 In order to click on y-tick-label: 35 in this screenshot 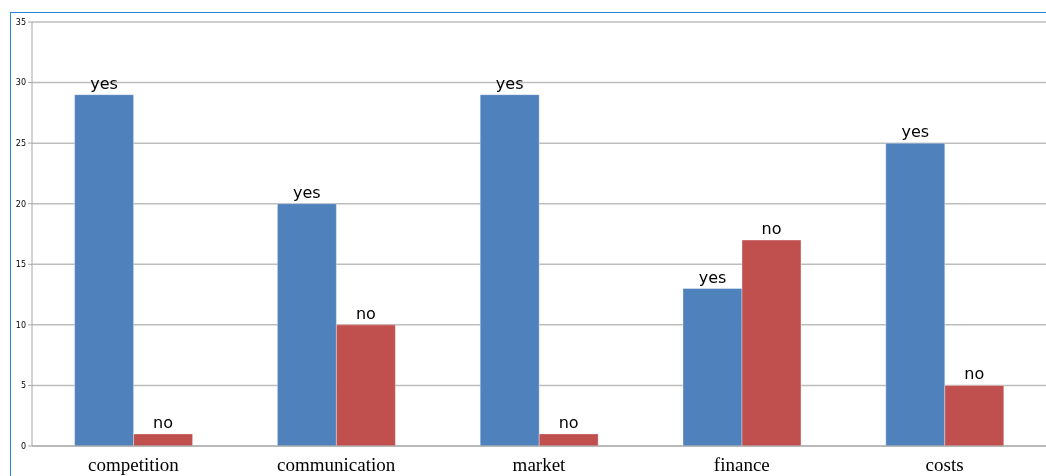, I will do `click(20, 22)`.